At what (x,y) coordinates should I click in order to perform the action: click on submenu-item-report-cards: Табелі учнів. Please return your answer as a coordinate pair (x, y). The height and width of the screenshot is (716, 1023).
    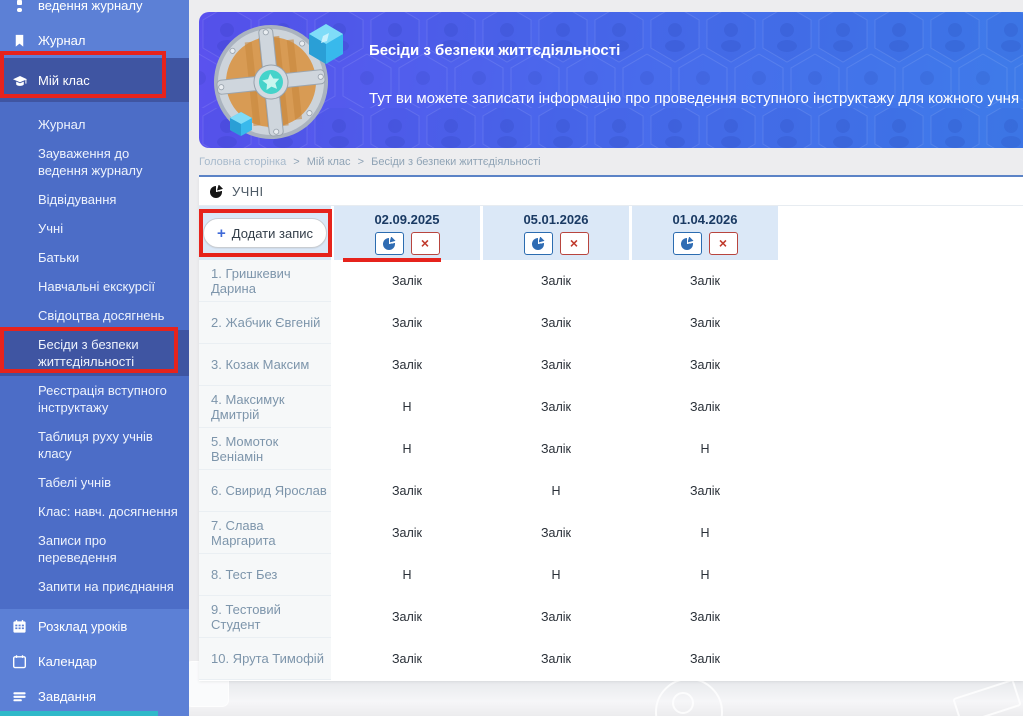
    Looking at the image, I should click on (75, 482).